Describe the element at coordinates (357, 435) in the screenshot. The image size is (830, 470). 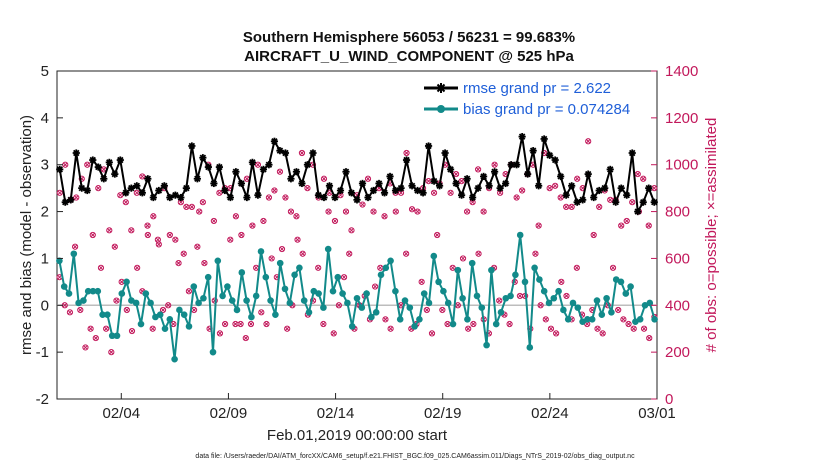
I see `x-axis-label: Feb.01,2019 00:00:00 start` at that location.